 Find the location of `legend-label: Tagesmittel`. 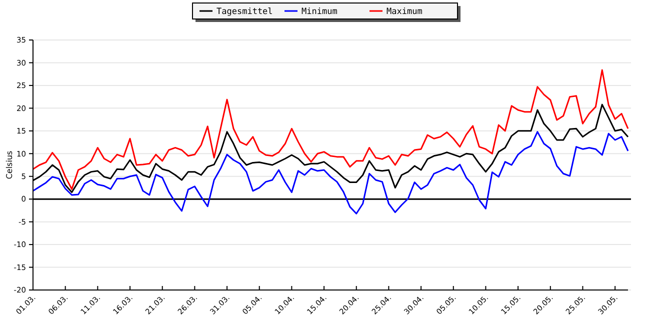

legend-label: Tagesmittel is located at coordinates (244, 11).